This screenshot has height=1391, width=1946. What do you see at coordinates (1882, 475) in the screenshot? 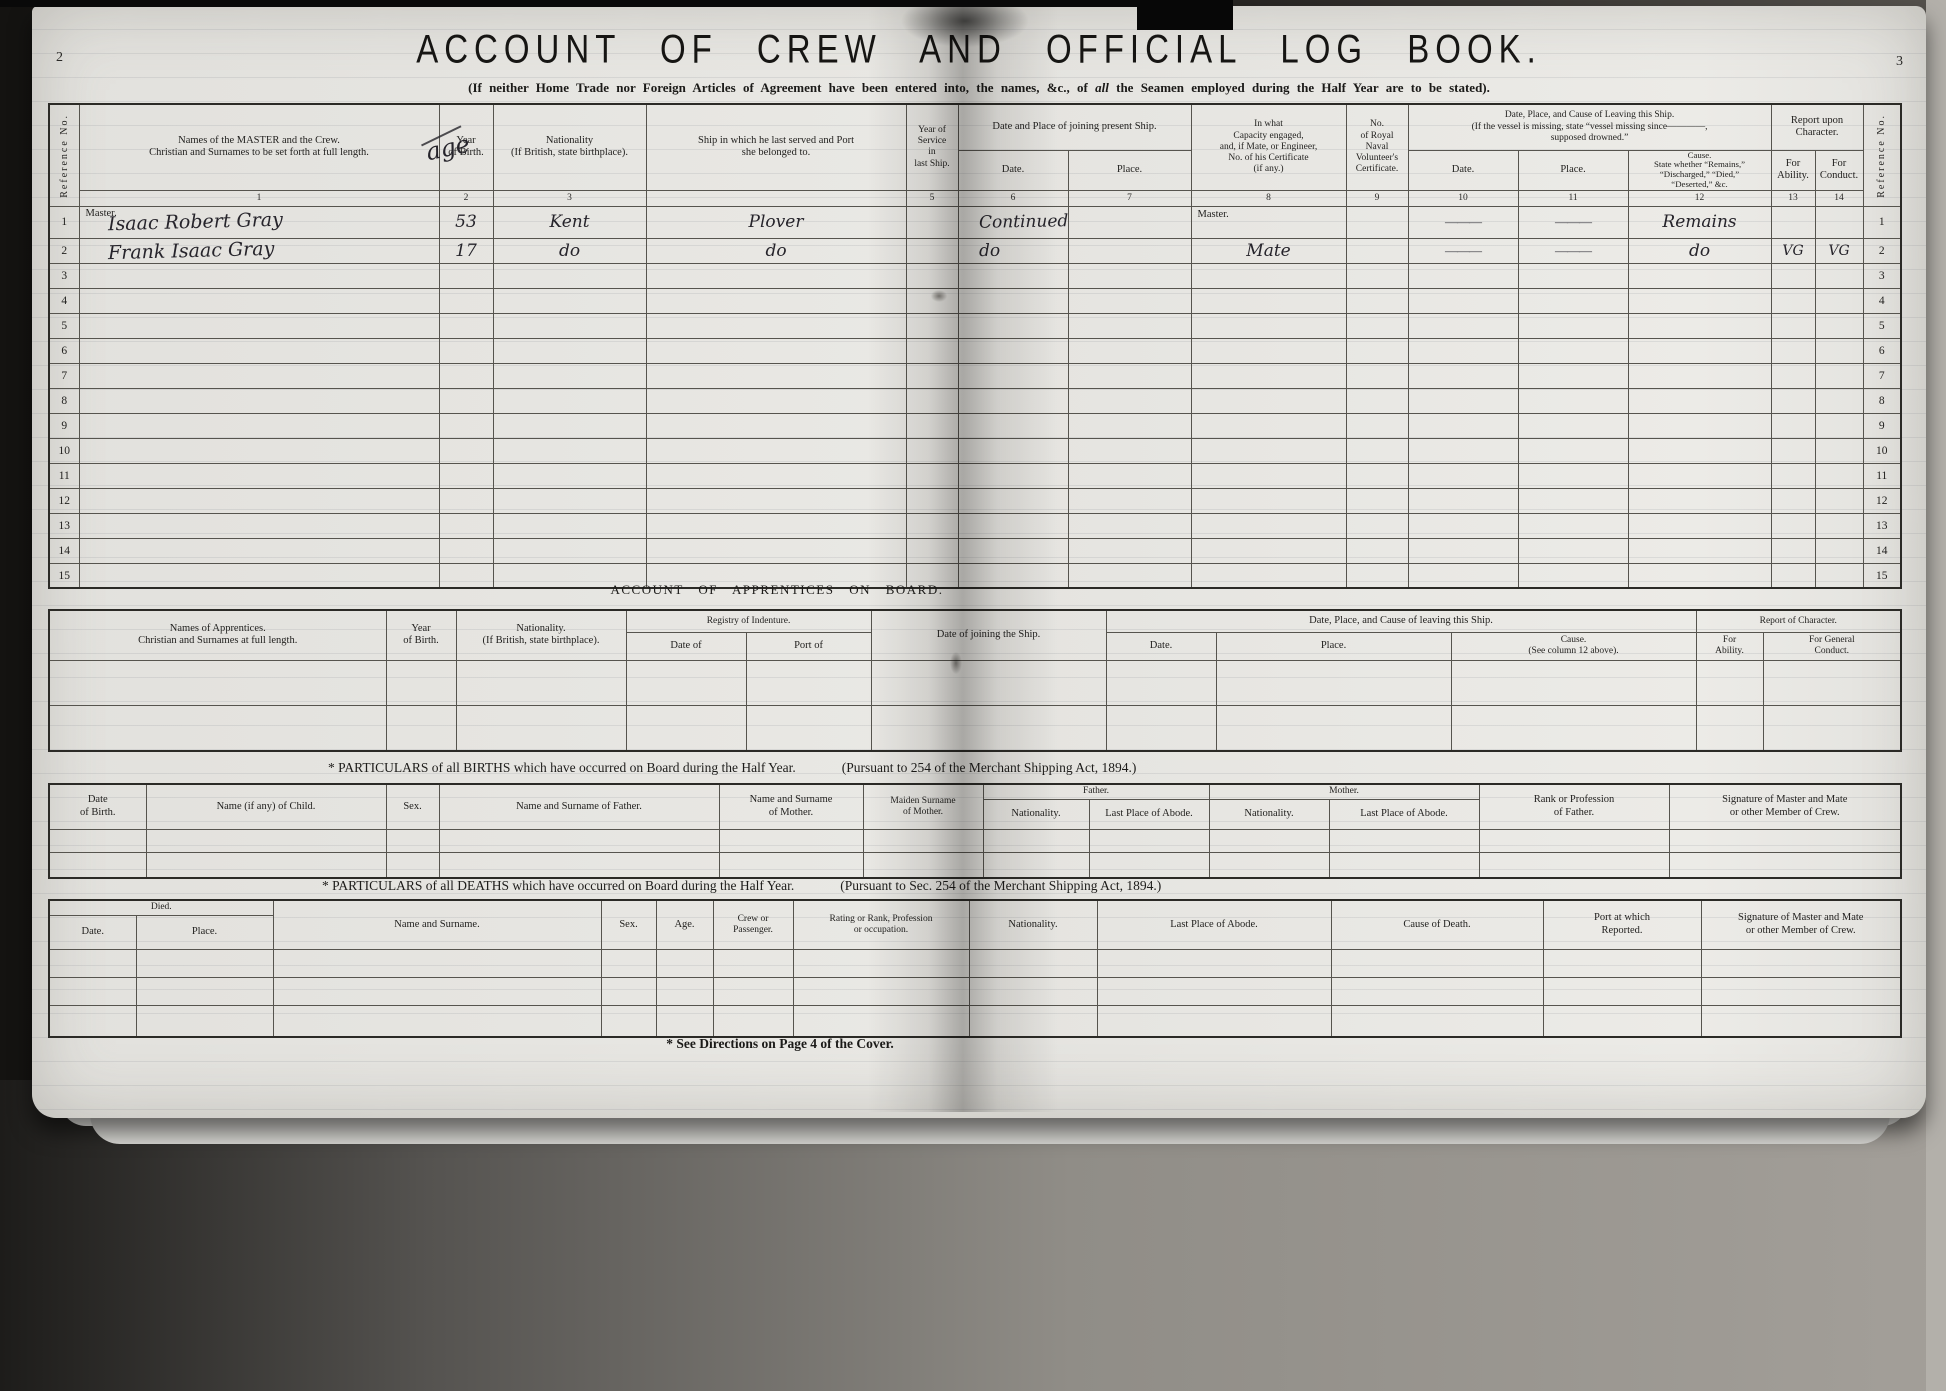
I see `crew-cell-reference-right: 11` at bounding box center [1882, 475].